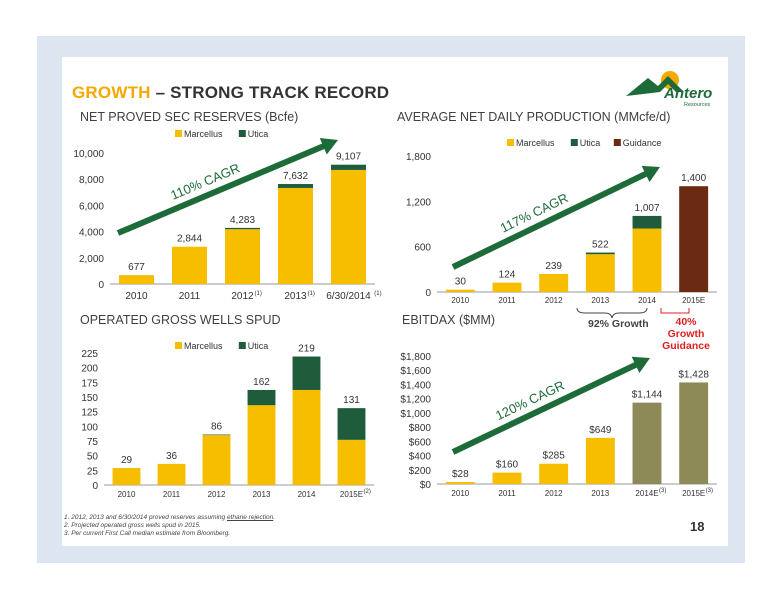 The width and height of the screenshot is (776, 600). I want to click on data-label: 522, so click(600, 245).